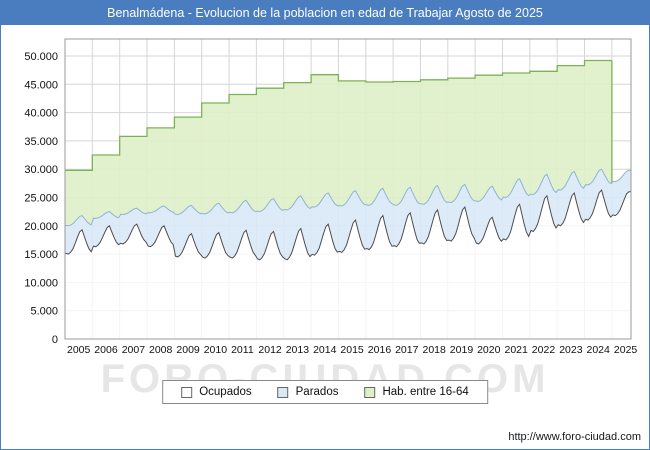 This screenshot has width=650, height=450. What do you see at coordinates (44, 312) in the screenshot?
I see `svg-text: 5.000` at bounding box center [44, 312].